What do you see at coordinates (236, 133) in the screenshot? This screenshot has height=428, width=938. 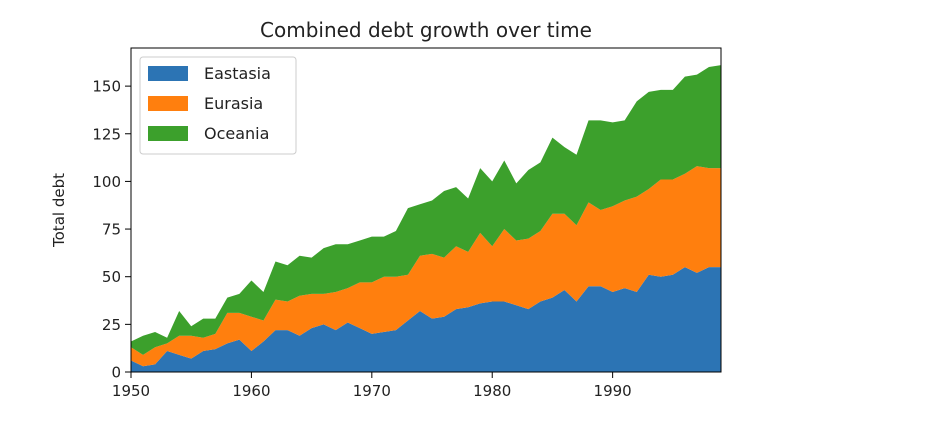 I see `legend-label-oceania: Oceania` at bounding box center [236, 133].